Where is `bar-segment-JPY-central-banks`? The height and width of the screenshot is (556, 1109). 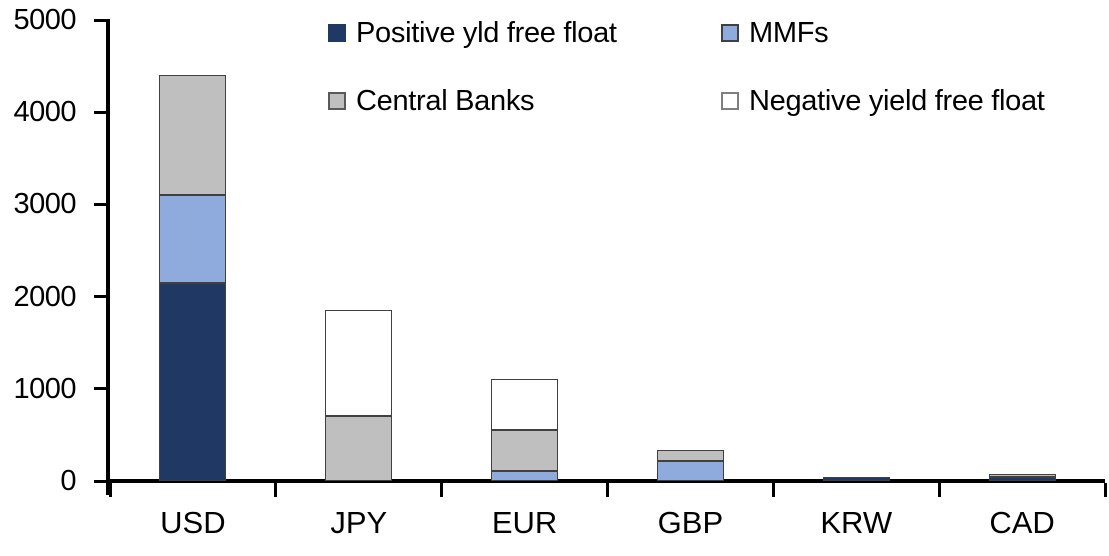
bar-segment-JPY-central-banks is located at coordinates (359, 448).